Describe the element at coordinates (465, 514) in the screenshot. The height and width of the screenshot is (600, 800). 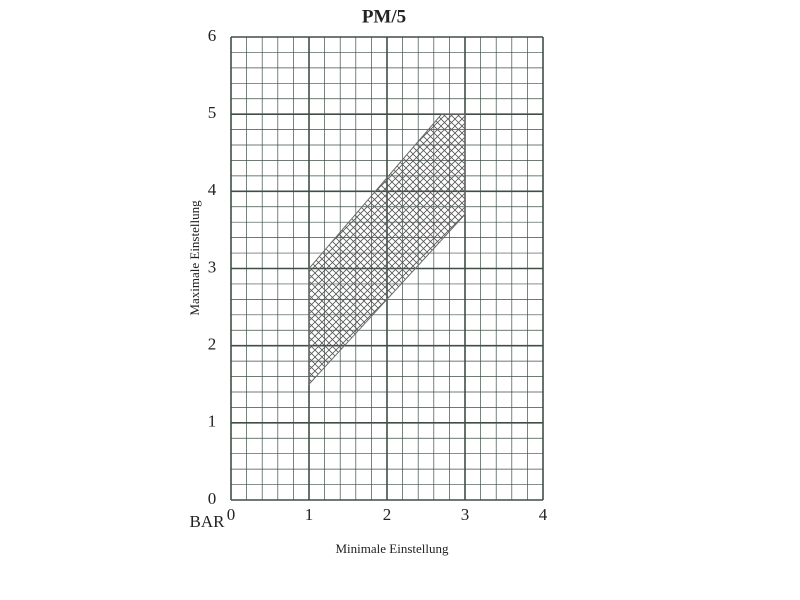
I see `x-tick-label: 3` at that location.